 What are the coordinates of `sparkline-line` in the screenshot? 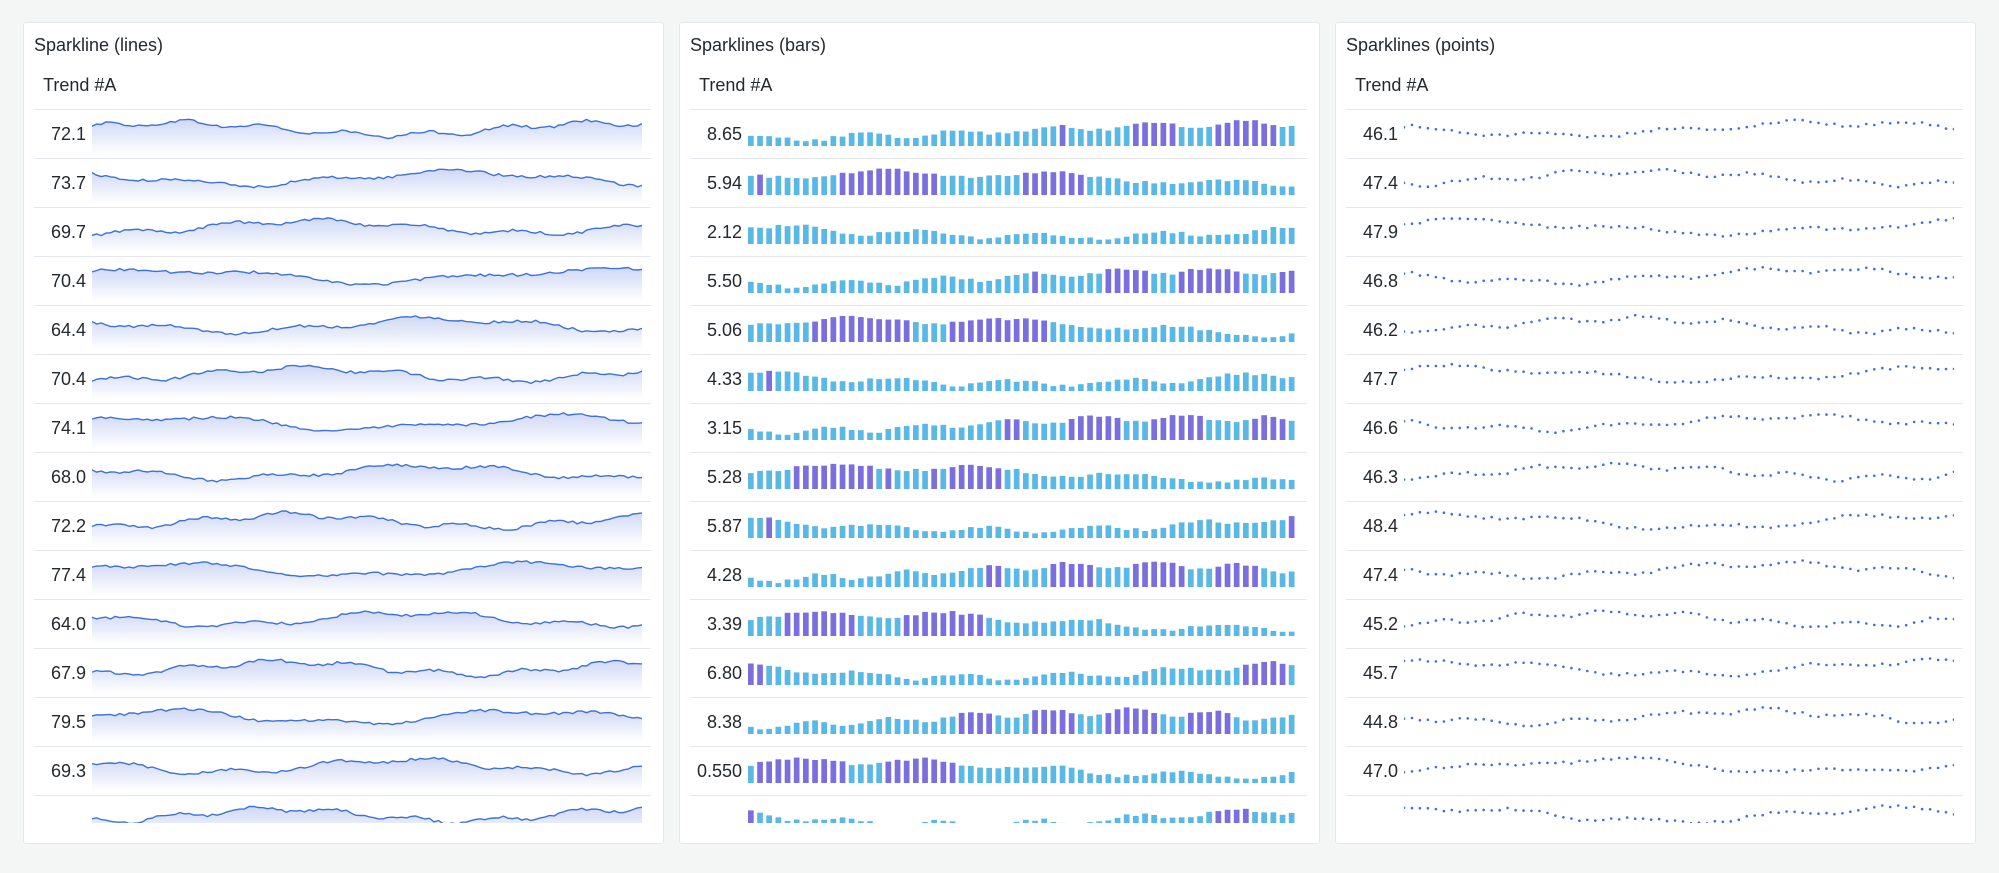 It's located at (367, 569).